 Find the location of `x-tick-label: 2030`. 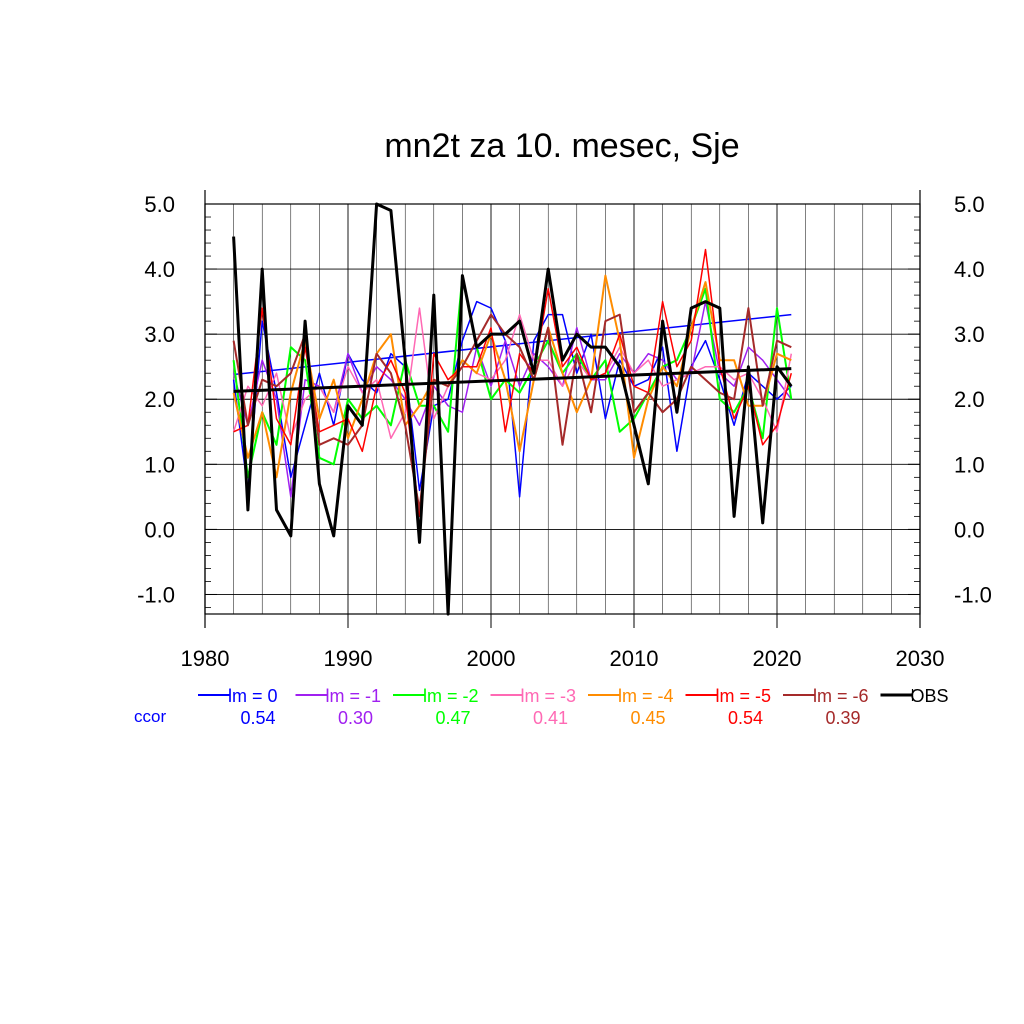

x-tick-label: 2030 is located at coordinates (920, 658).